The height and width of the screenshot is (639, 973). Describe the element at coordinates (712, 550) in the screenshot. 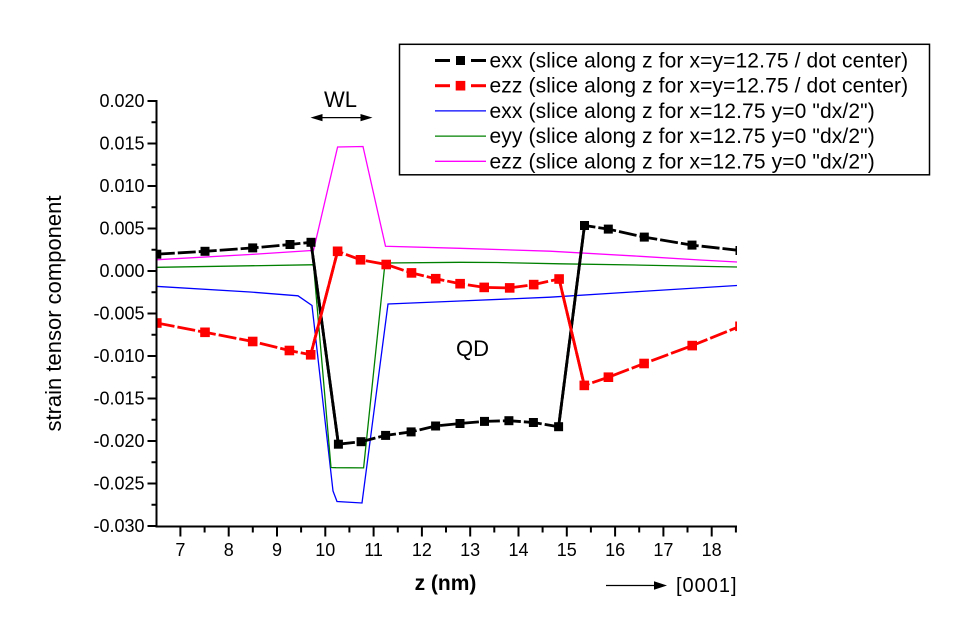

I see `svg-text: 18` at that location.